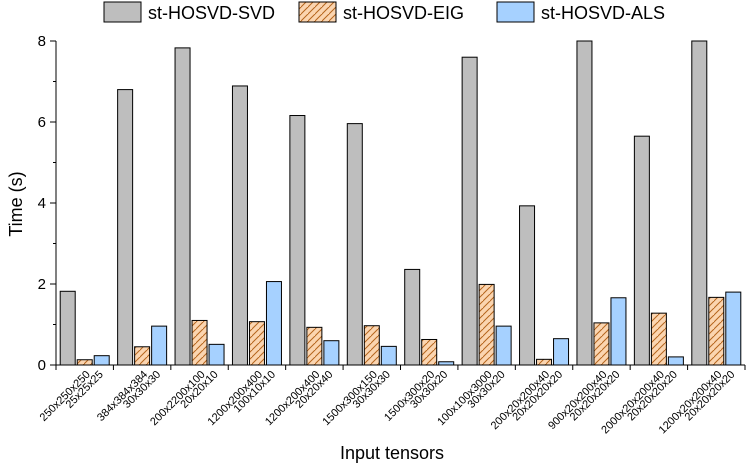  I want to click on legend: st-HOSVD-SVD st-HOSVD-EIG st-HOSVD-ALS, so click(384, 12).